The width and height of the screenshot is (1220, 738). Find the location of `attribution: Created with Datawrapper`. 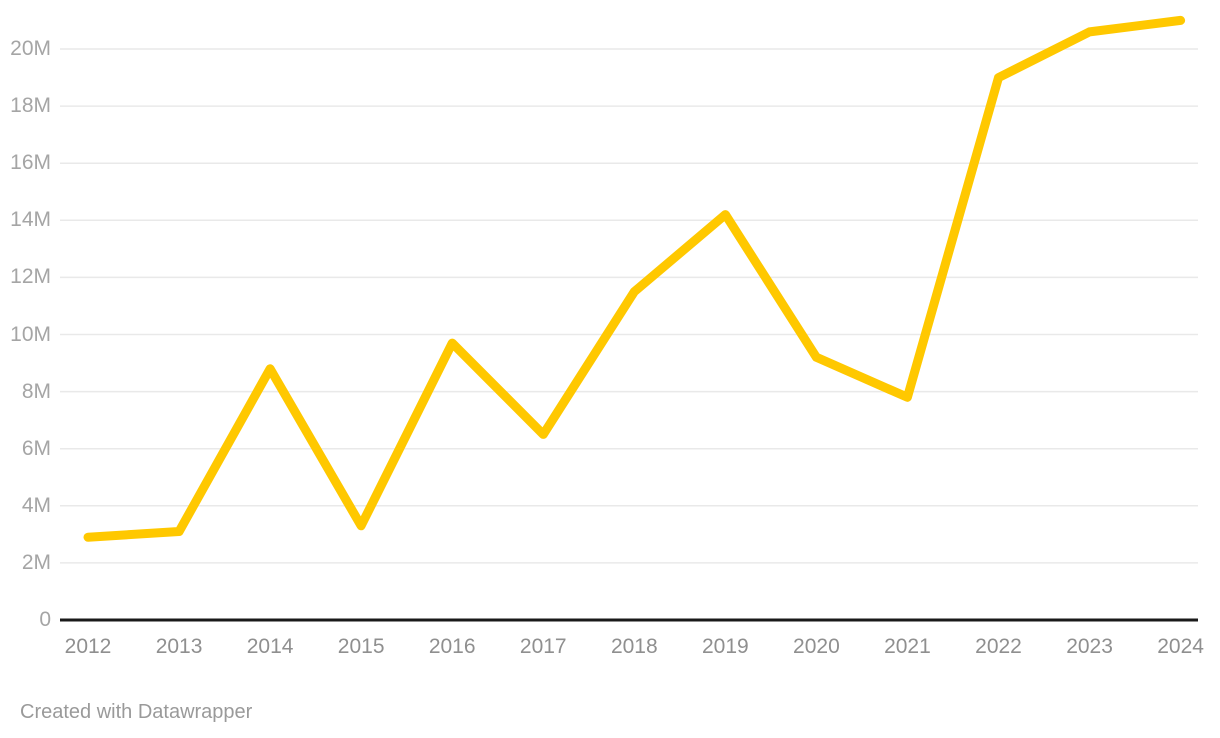

attribution: Created with Datawrapper is located at coordinates (136, 712).